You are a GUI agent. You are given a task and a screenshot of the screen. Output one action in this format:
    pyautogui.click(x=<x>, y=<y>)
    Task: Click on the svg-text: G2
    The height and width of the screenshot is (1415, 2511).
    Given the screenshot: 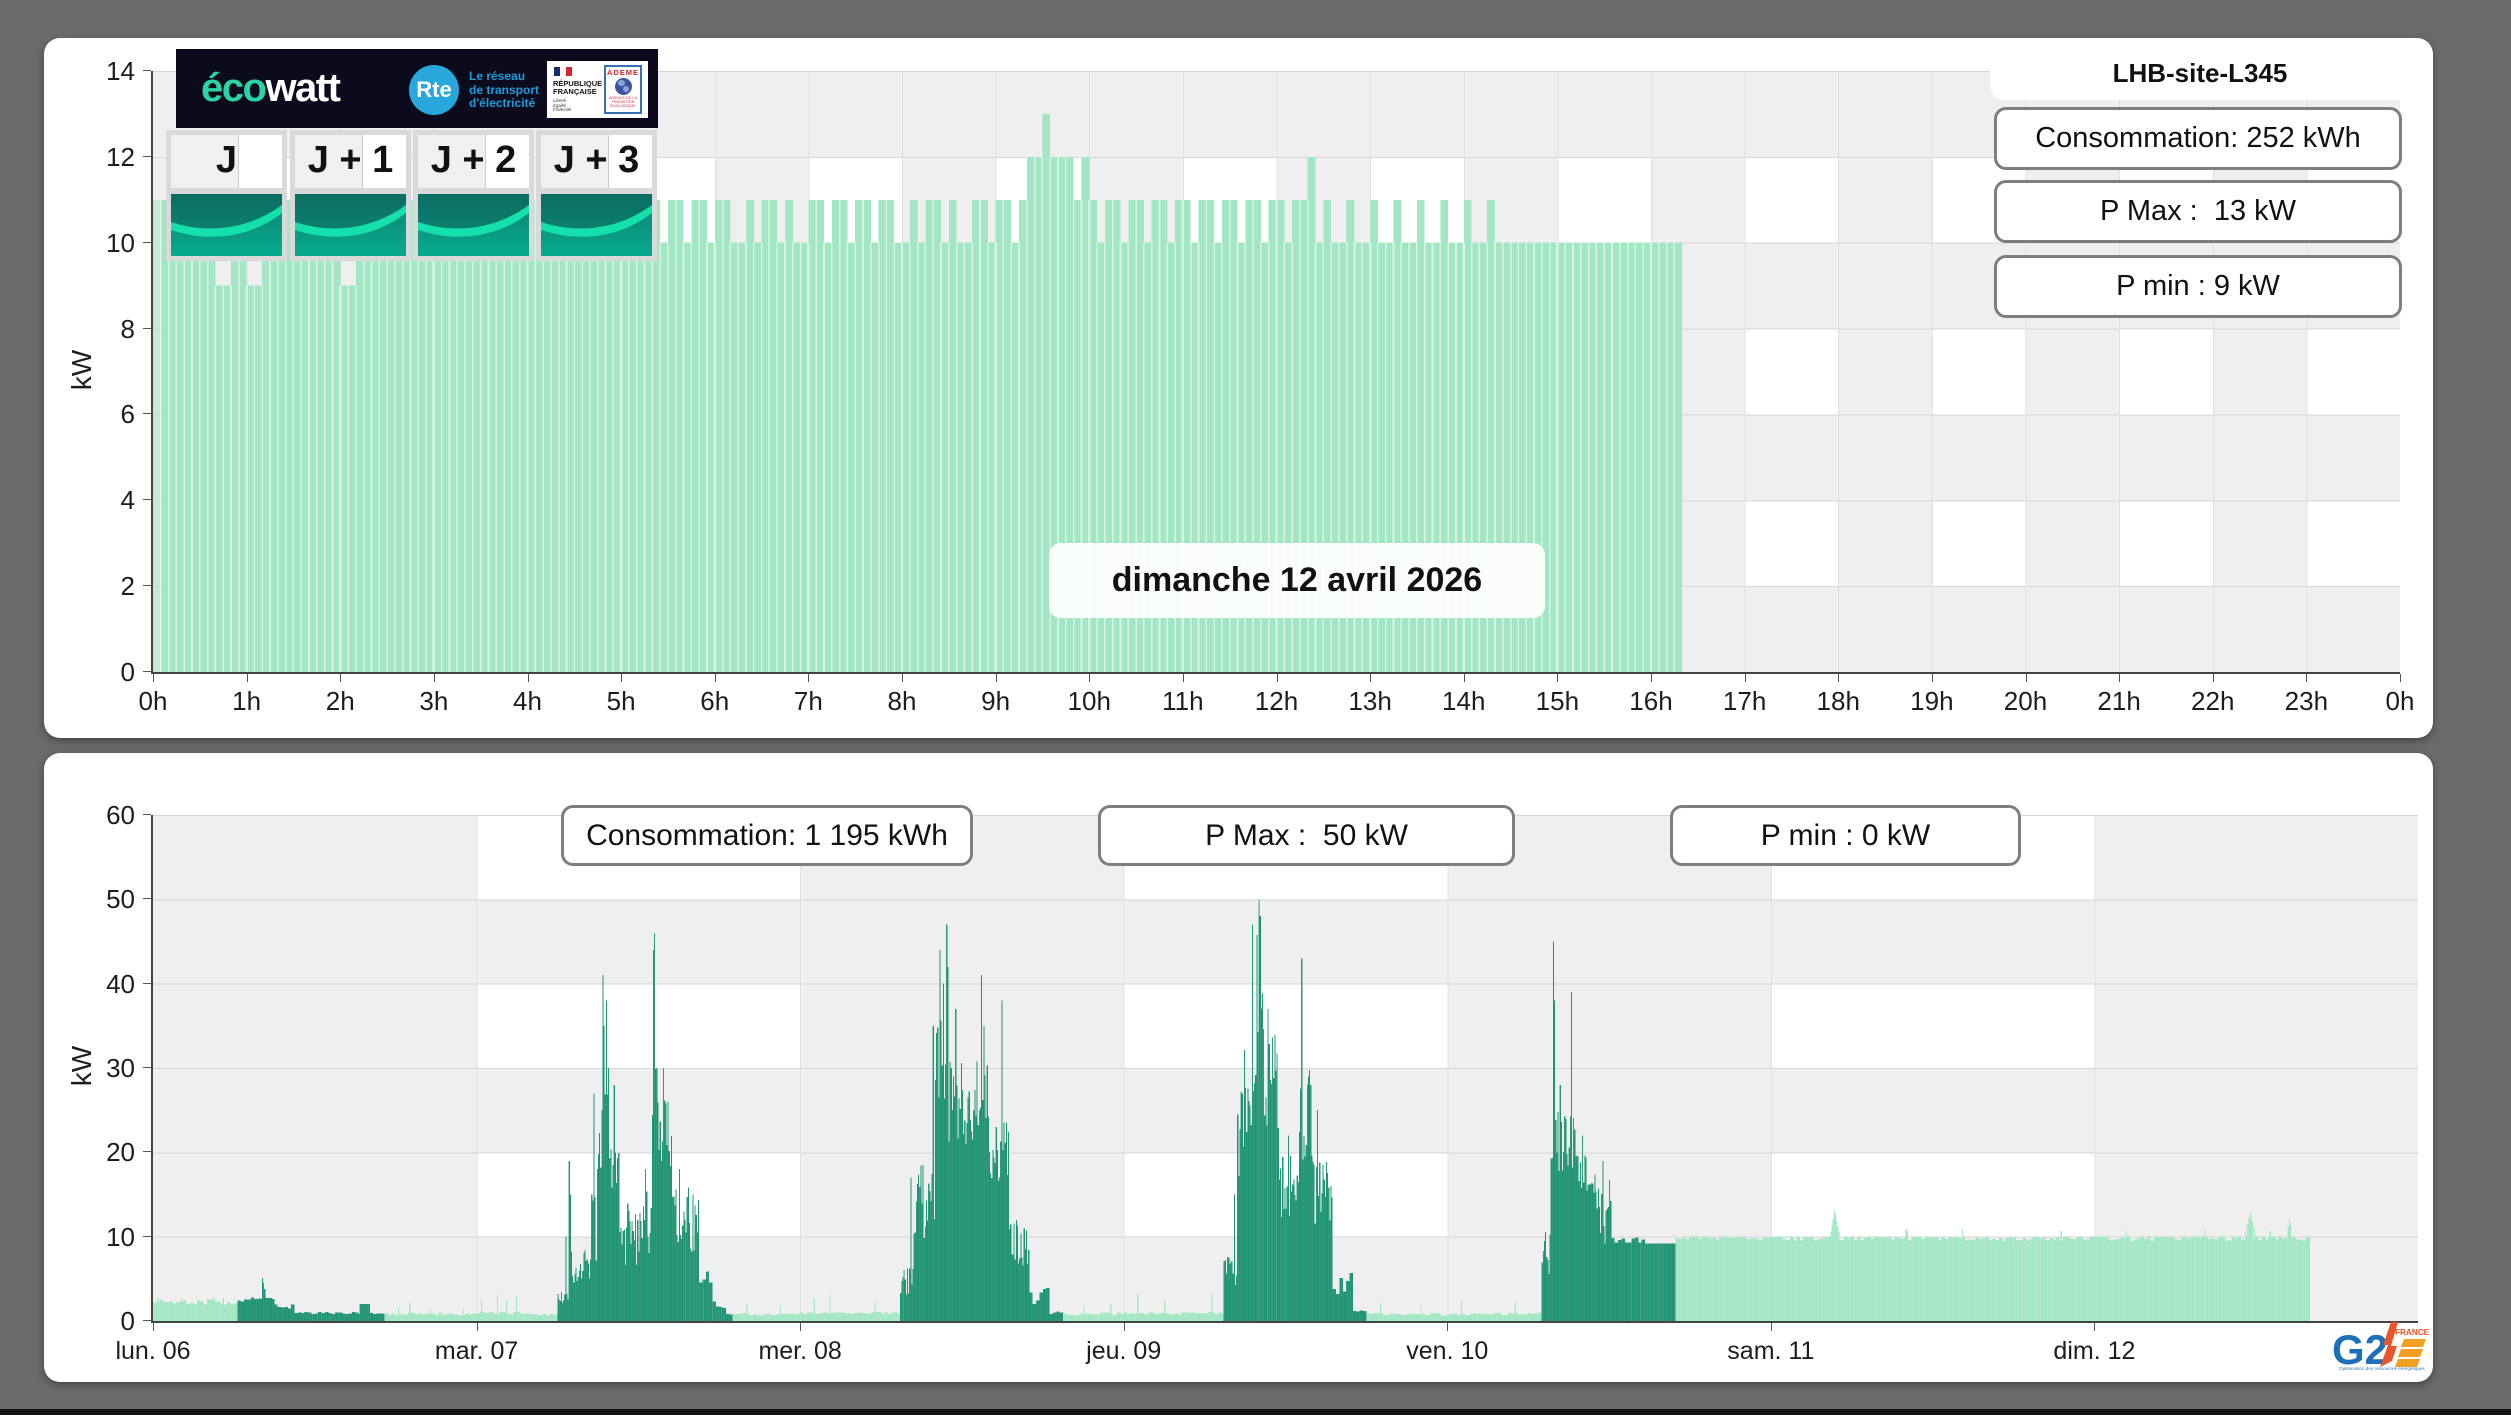 What is the action you would take?
    pyautogui.click(x=2360, y=1349)
    